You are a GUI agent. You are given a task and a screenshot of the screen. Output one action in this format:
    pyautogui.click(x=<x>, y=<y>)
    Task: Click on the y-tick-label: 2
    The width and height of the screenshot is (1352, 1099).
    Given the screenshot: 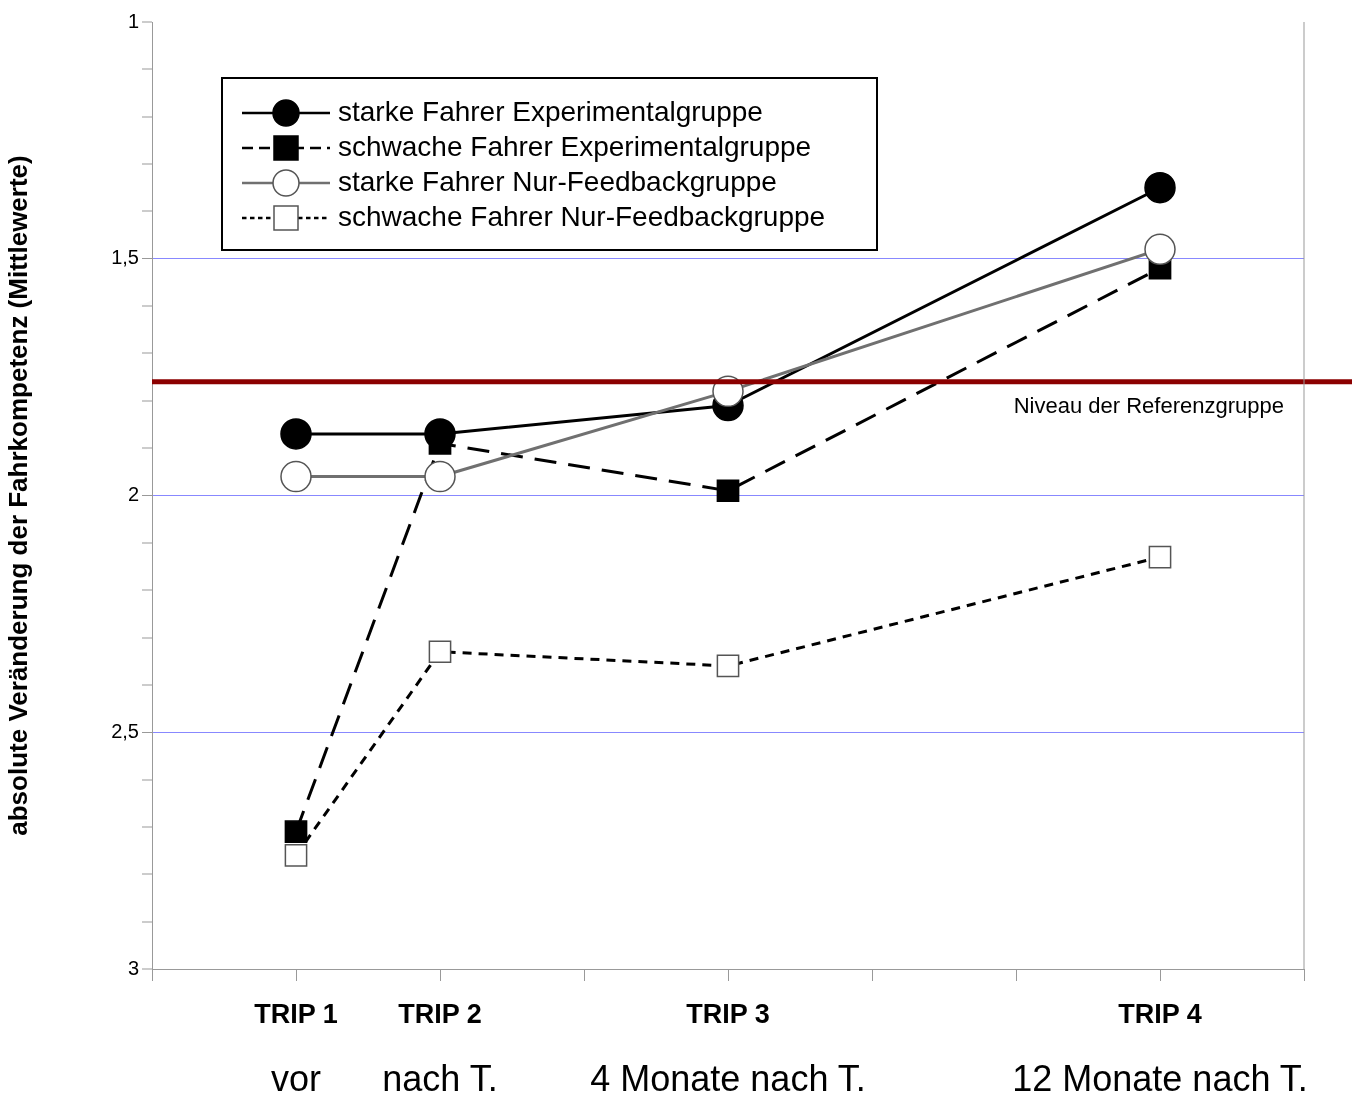 What is the action you would take?
    pyautogui.click(x=133, y=494)
    